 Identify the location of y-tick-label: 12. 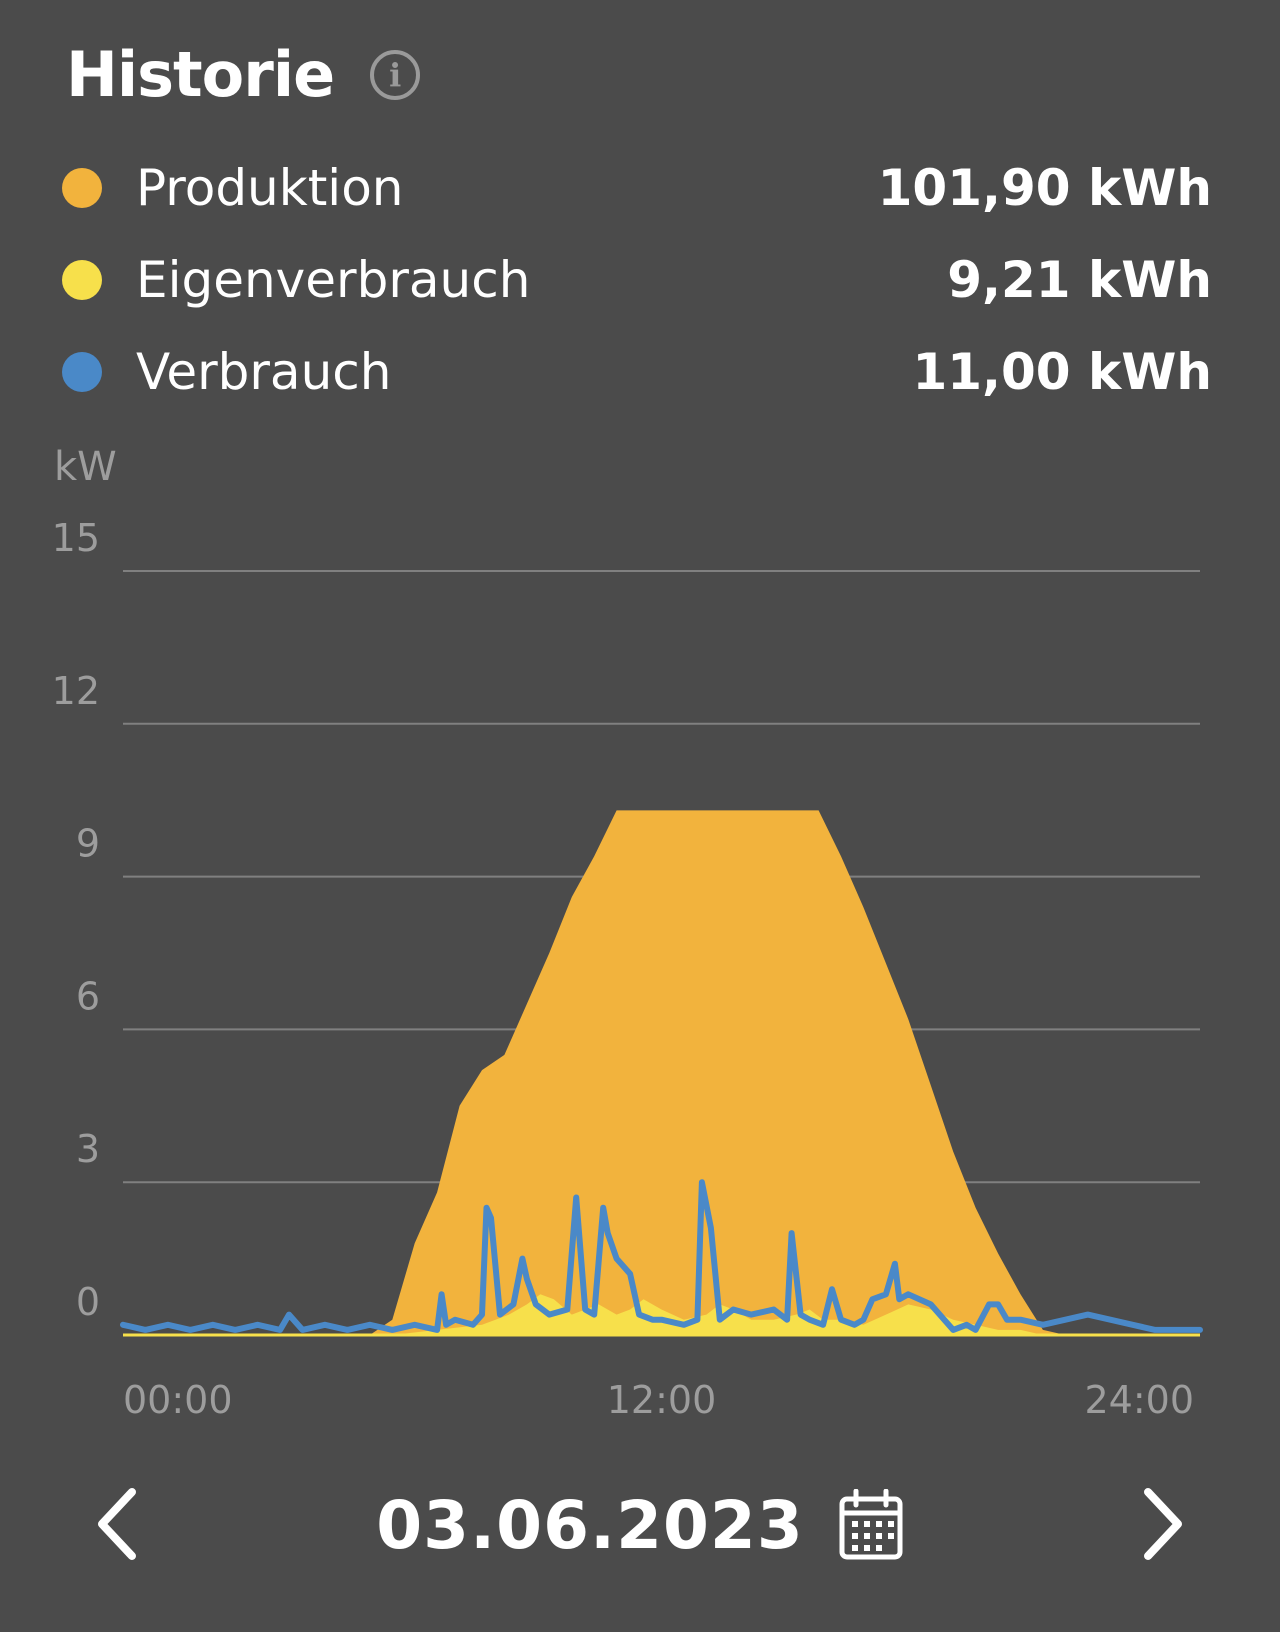
(76, 691).